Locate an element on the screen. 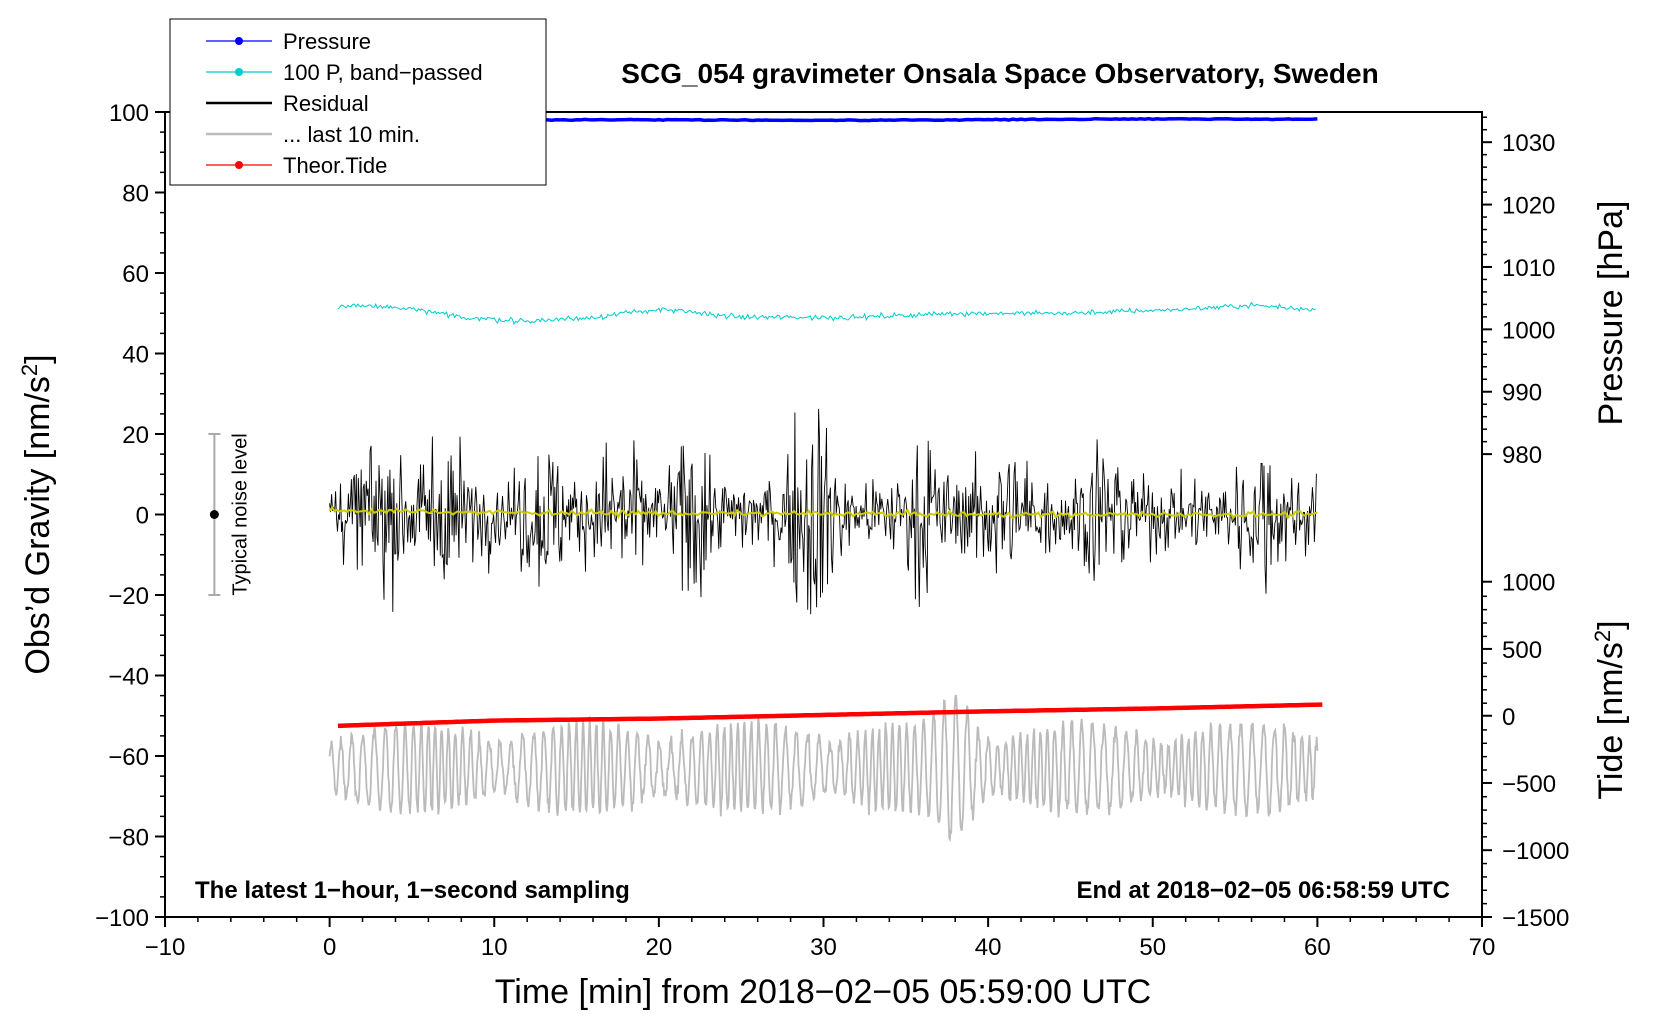  x-tick-label: −10 is located at coordinates (165, 947).